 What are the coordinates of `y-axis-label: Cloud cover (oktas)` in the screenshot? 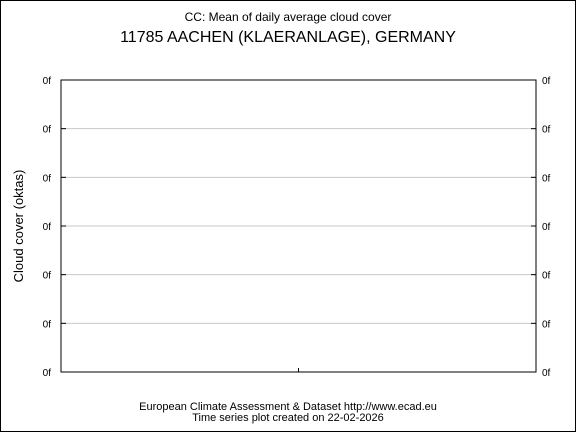 It's located at (18, 226).